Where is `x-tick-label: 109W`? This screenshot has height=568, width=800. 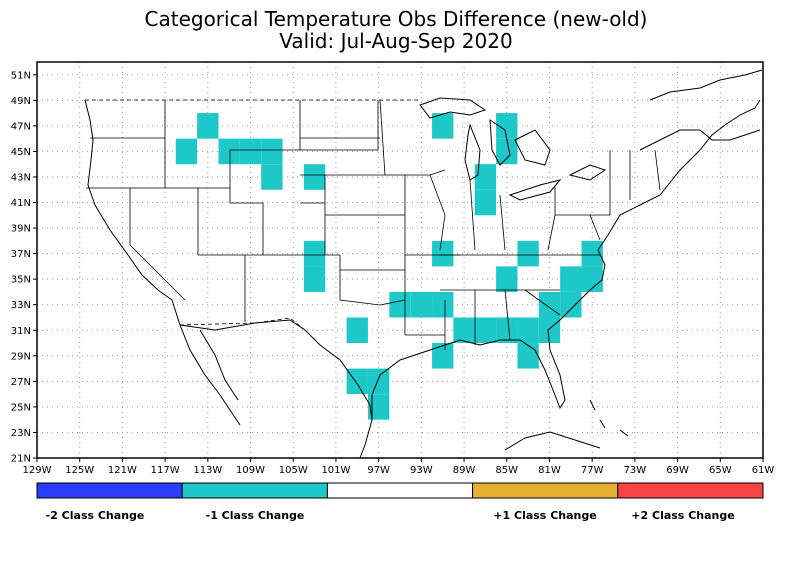 x-tick-label: 109W is located at coordinates (250, 470).